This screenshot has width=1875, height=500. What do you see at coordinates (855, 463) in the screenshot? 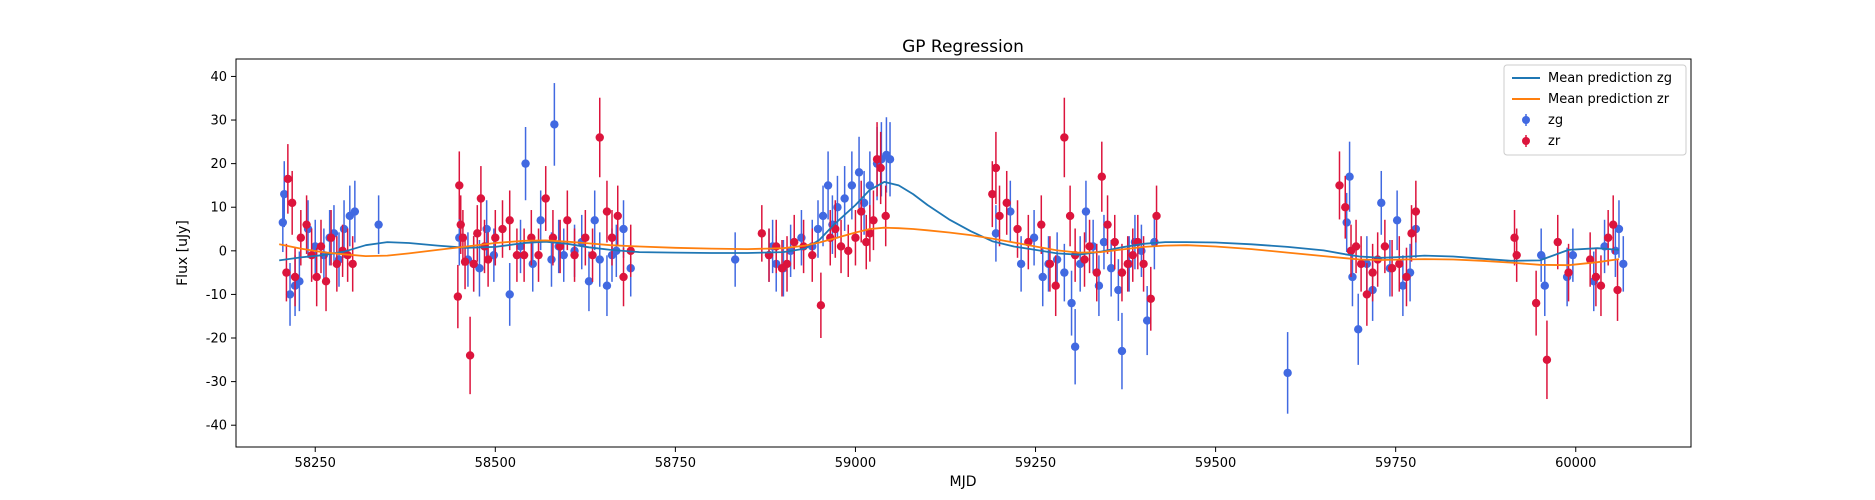
I see `x-tick-label: 59000` at bounding box center [855, 463].